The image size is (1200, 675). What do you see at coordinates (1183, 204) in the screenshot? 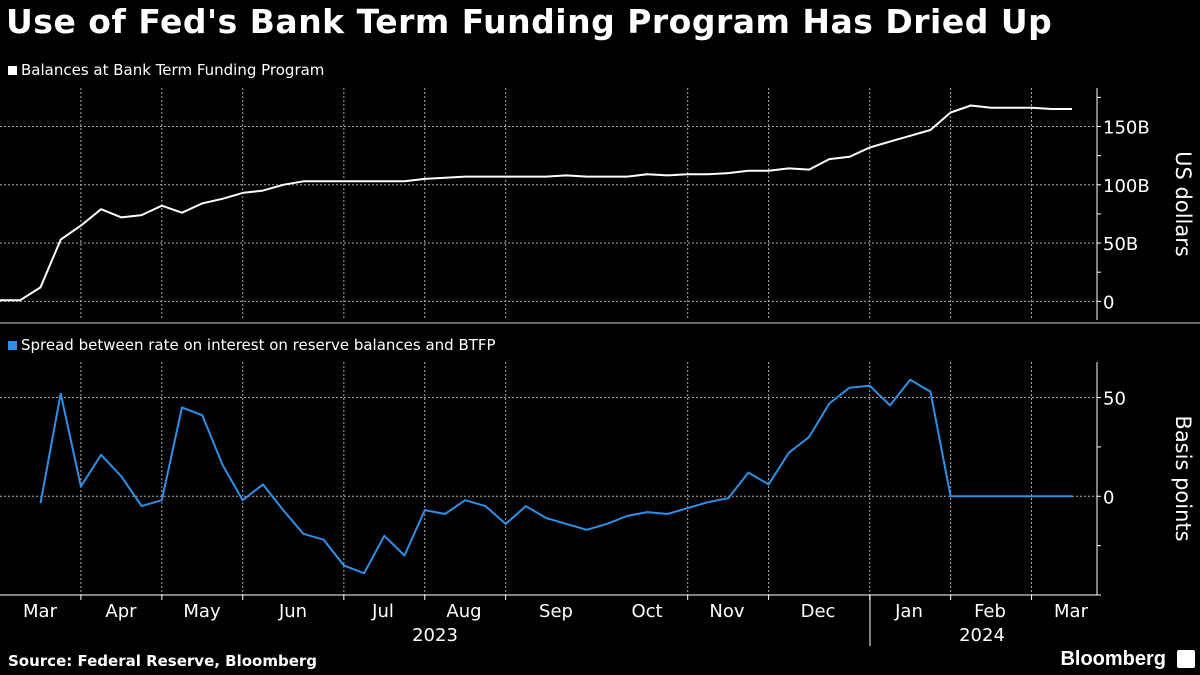
I see `y-axis-title: US dollars` at bounding box center [1183, 204].